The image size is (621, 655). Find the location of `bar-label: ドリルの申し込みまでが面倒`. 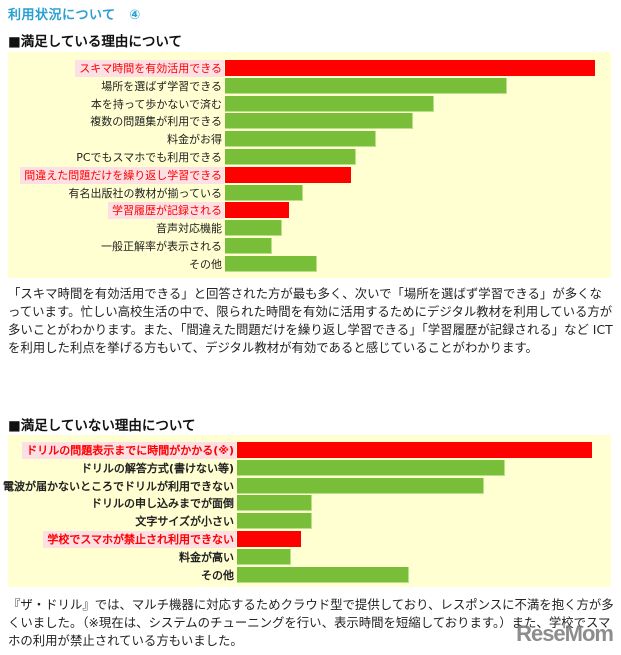

bar-label: ドリルの申し込みまでが面倒 is located at coordinates (162, 504).